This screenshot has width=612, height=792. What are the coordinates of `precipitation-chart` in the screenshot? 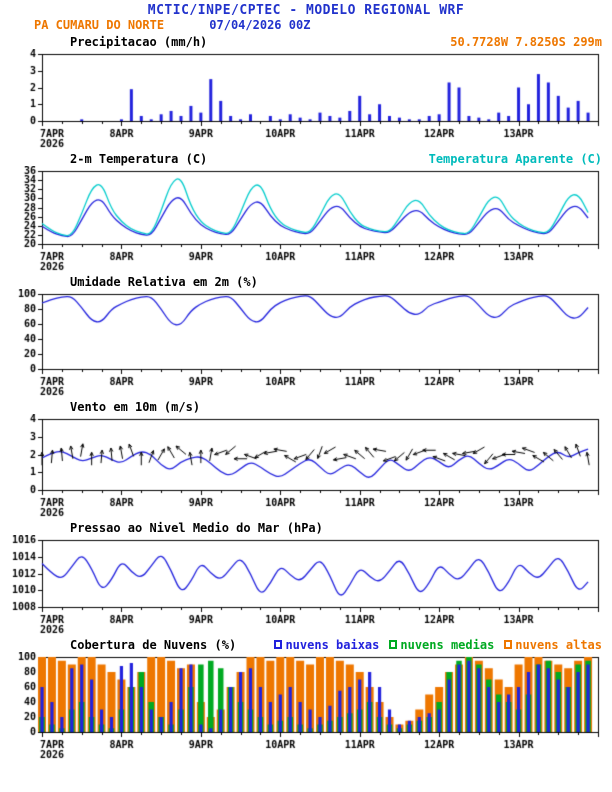 It's located at (306, 99).